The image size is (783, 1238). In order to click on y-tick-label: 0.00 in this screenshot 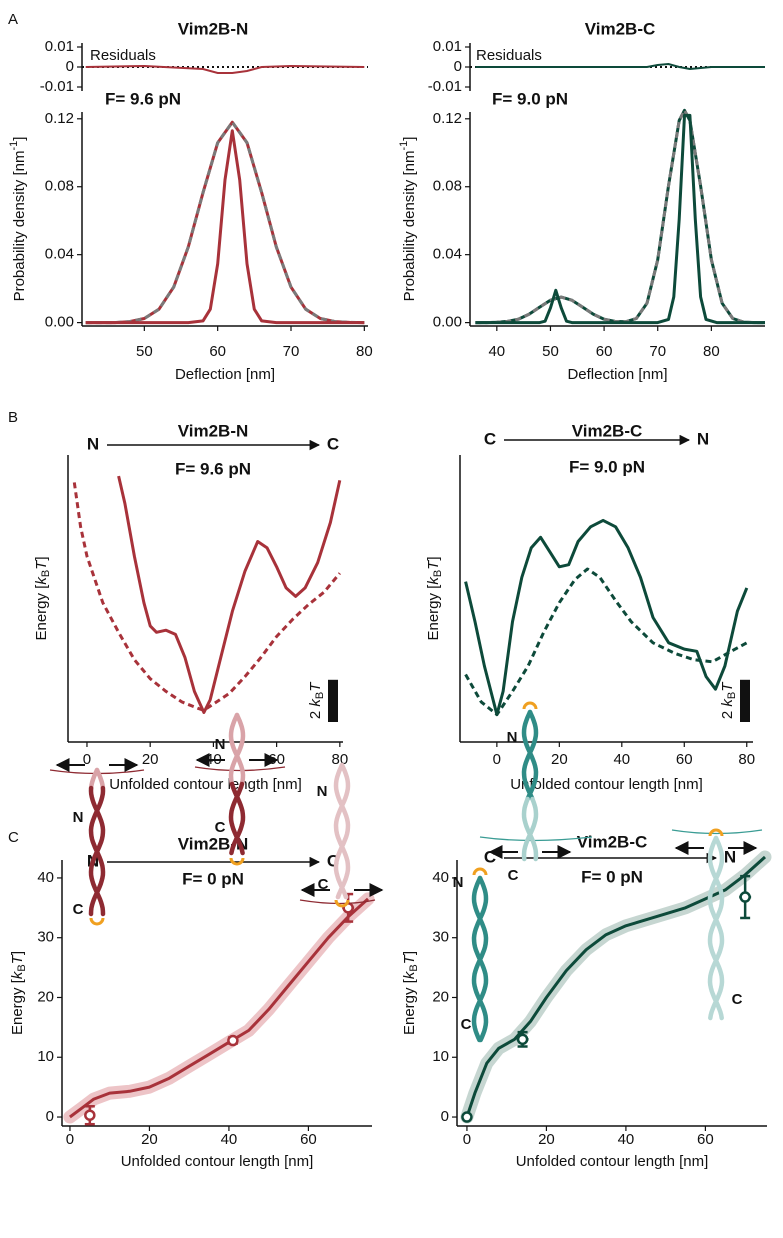, I will do `click(447, 322)`.